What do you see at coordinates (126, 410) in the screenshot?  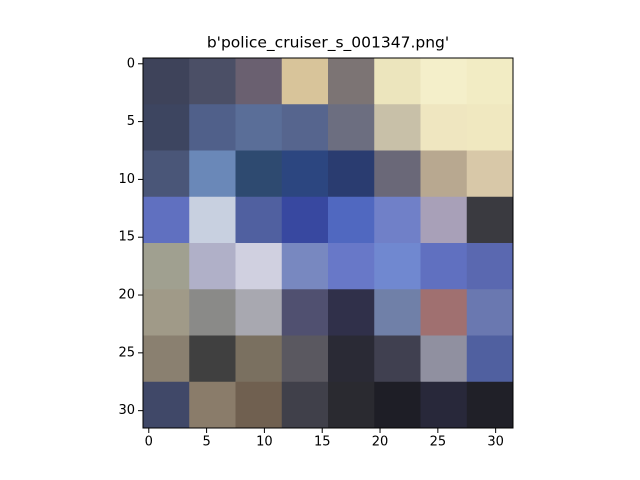 I see `y-tick-label: 30` at bounding box center [126, 410].